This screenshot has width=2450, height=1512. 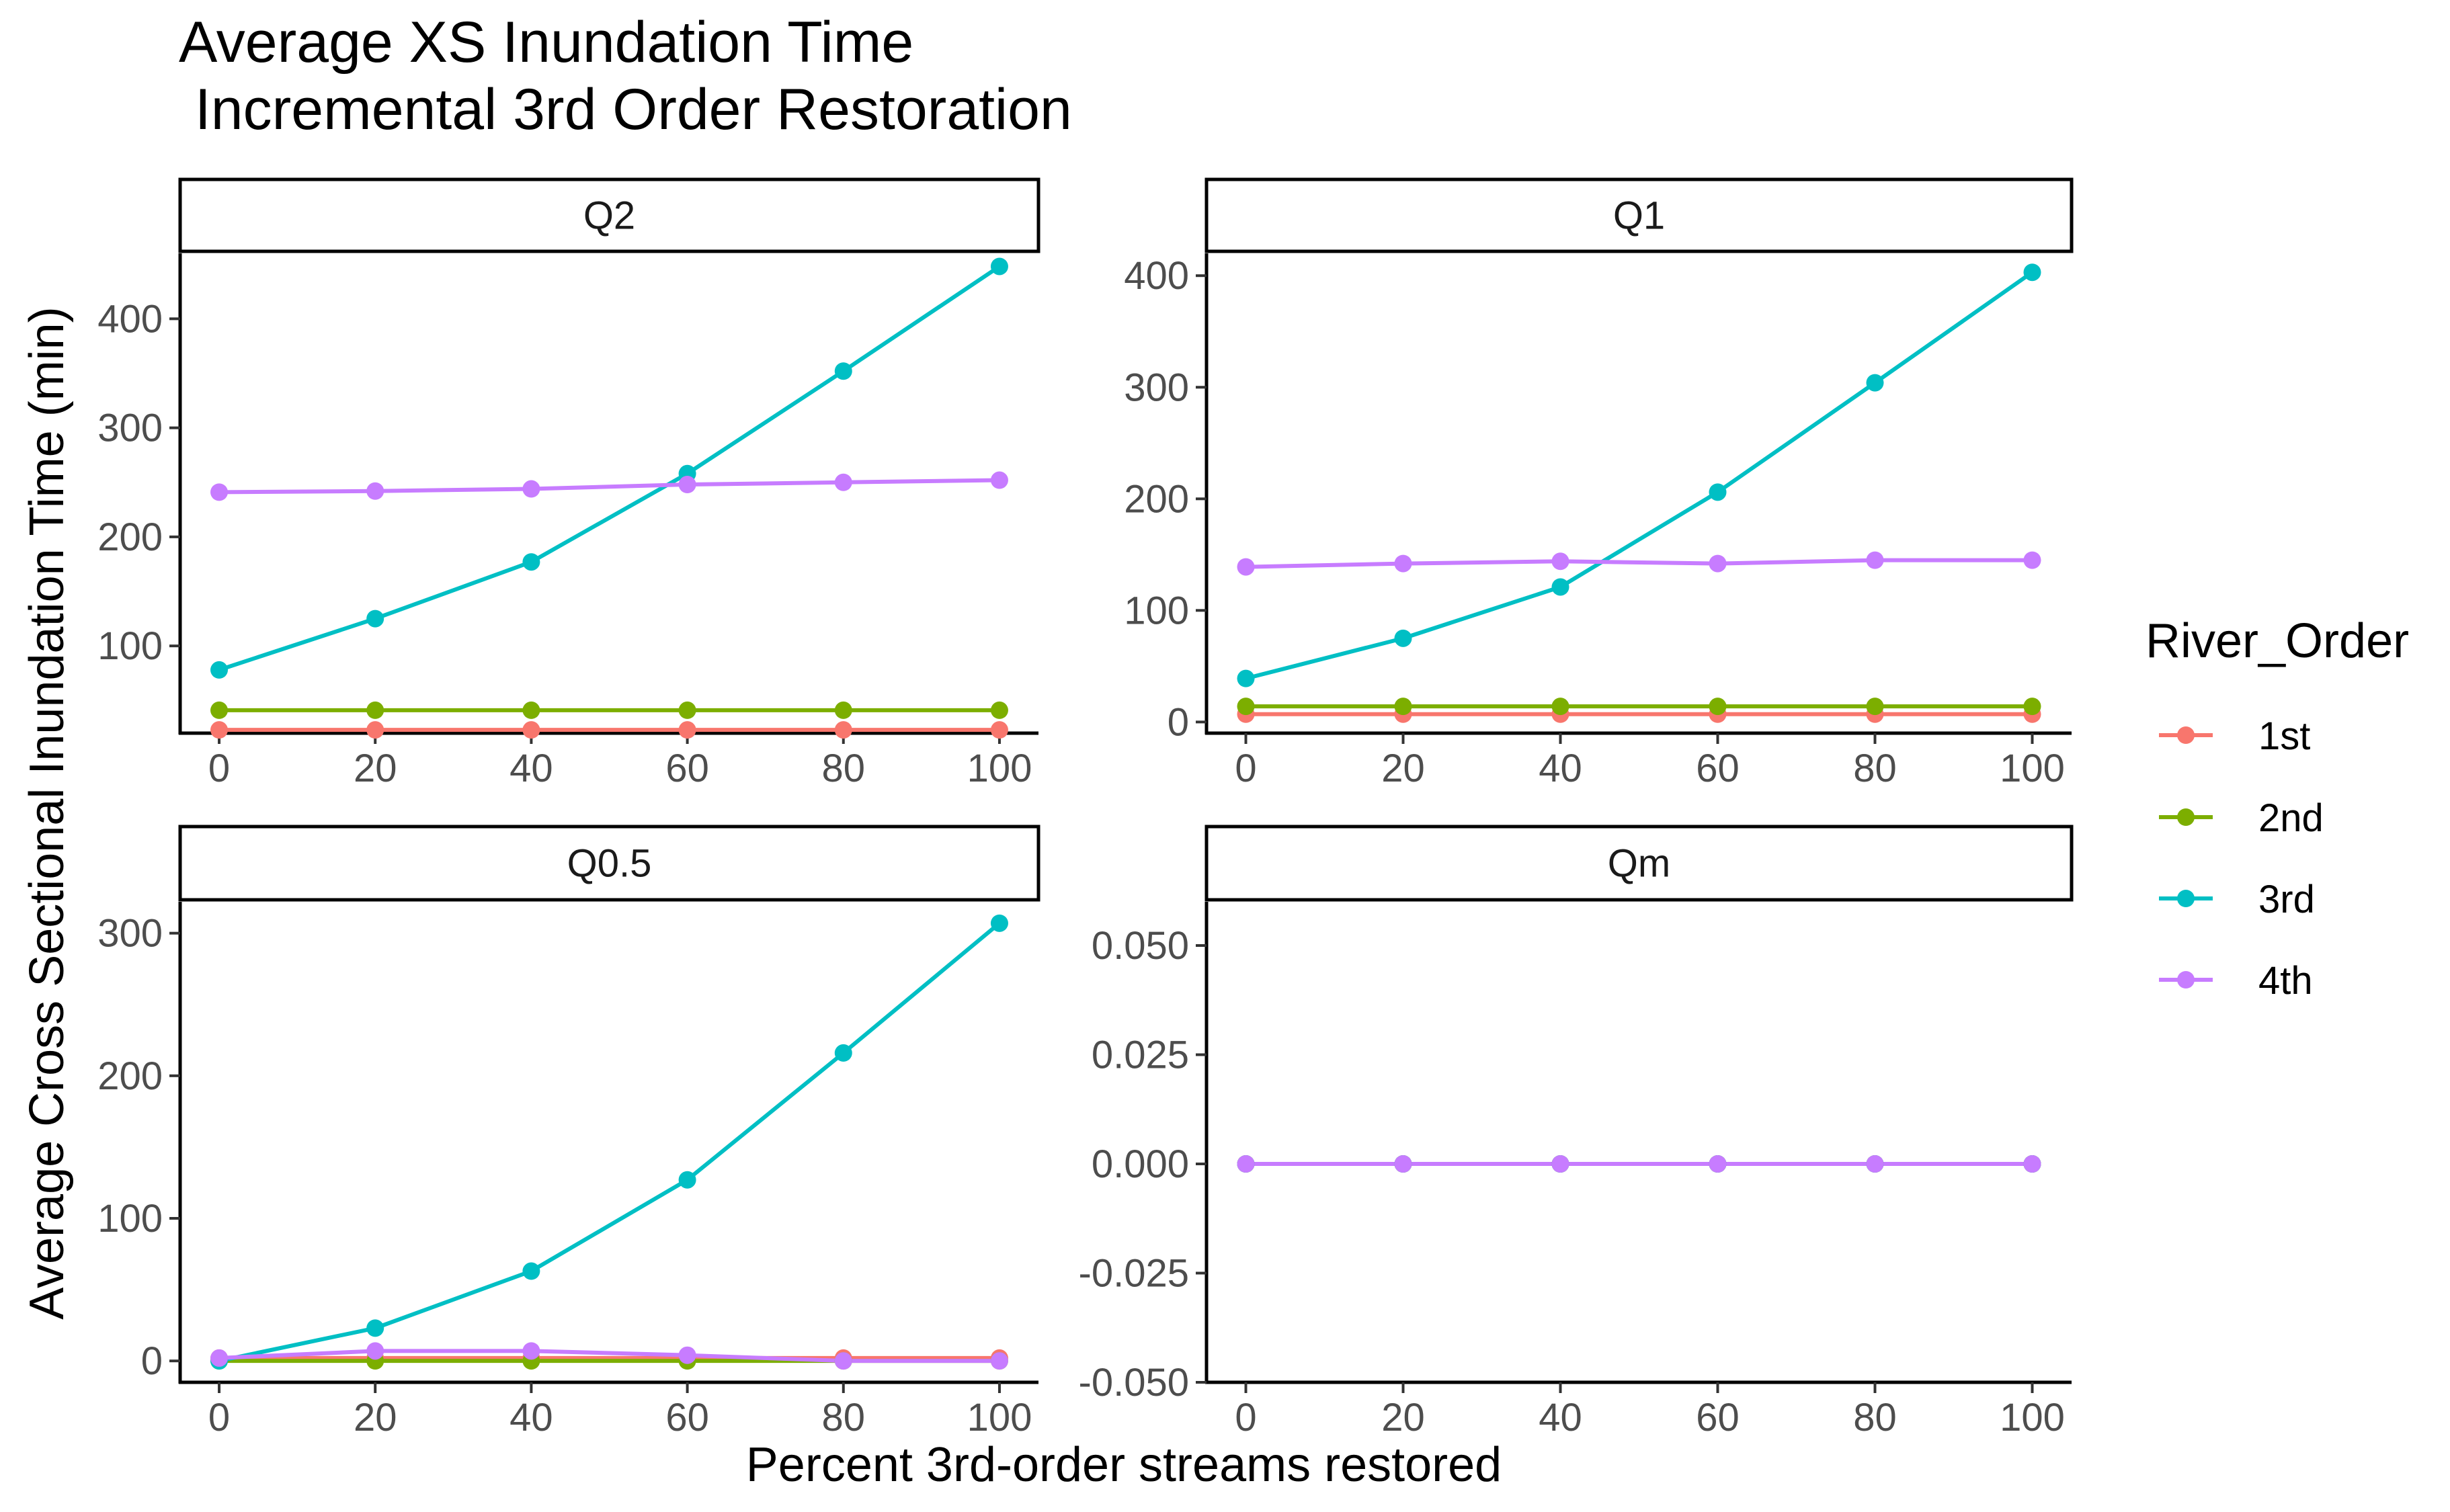 I want to click on chart-title-line-2: Incremental 3rd Order Restoration, so click(x=625, y=110).